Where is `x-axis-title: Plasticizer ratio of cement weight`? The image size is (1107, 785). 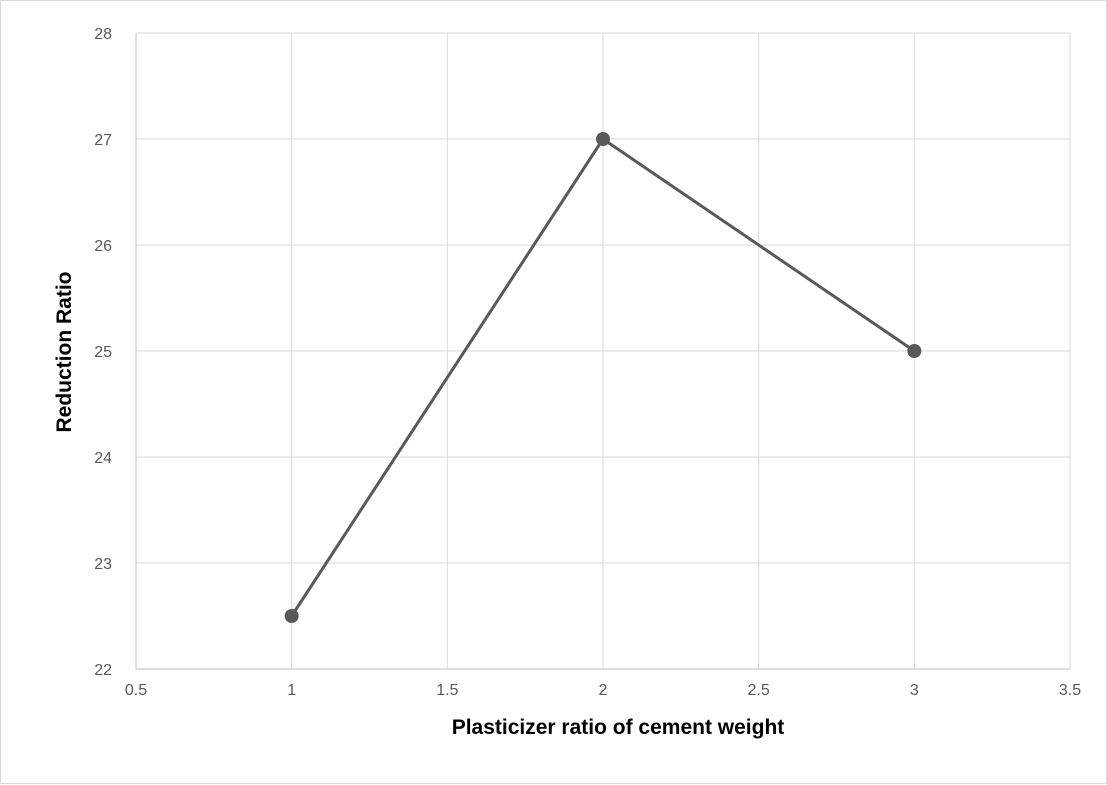 x-axis-title: Plasticizer ratio of cement weight is located at coordinates (618, 727).